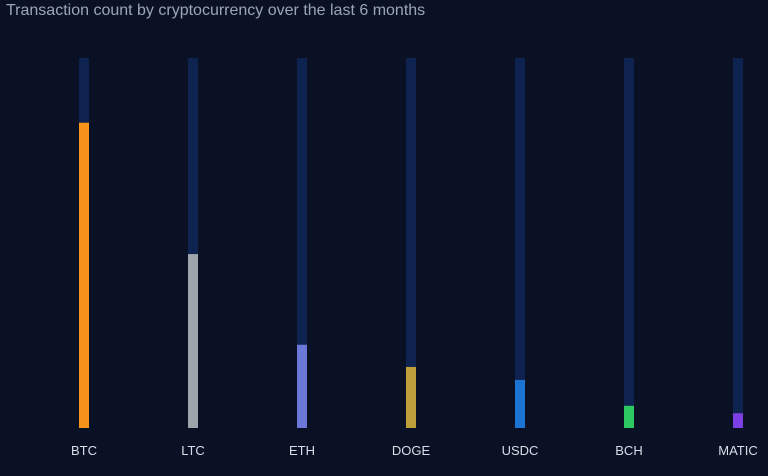  I want to click on bar-track-matic, so click(738, 243).